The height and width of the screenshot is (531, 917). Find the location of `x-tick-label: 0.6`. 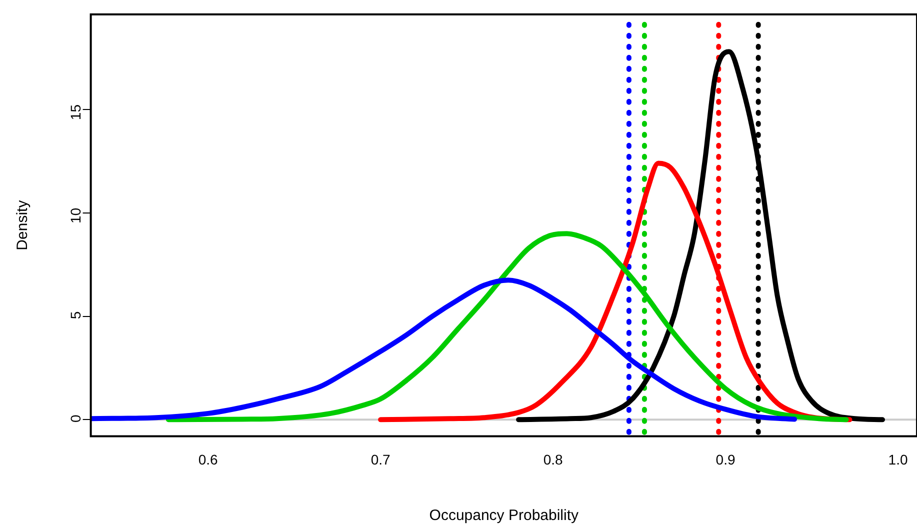

x-tick-label: 0.6 is located at coordinates (208, 459).